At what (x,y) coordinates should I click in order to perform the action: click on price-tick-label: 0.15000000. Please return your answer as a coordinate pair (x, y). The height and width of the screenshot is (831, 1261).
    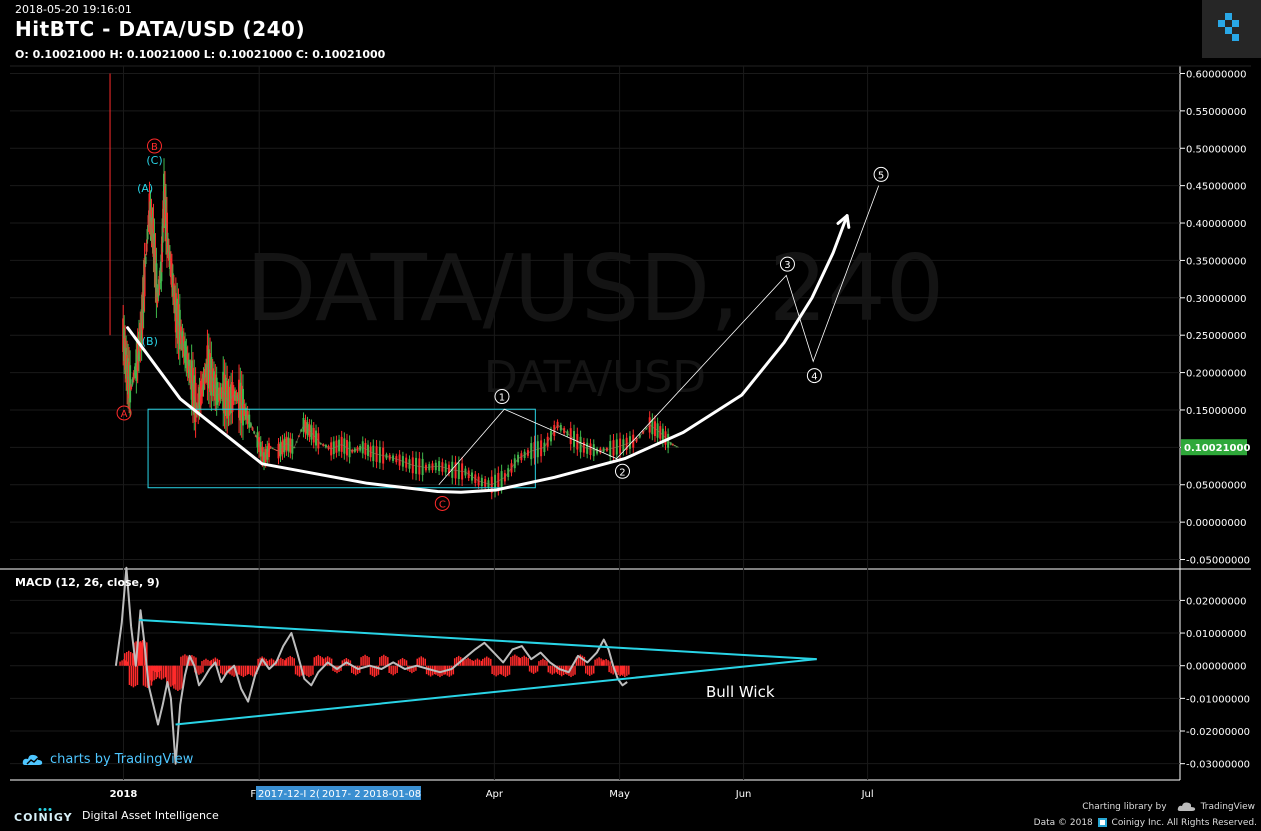
    Looking at the image, I should click on (1216, 411).